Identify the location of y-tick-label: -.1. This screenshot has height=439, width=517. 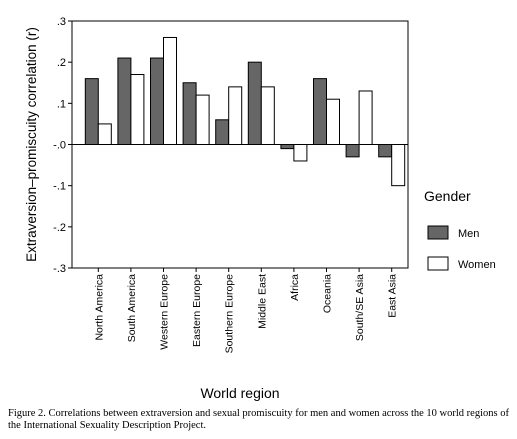
(59, 187).